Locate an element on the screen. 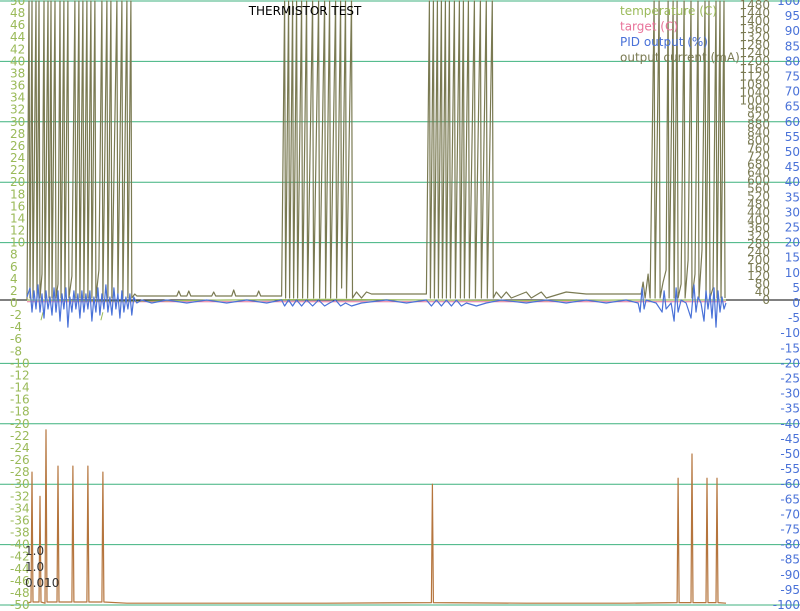 The height and width of the screenshot is (611, 800). right-axis-current-tick-label: 920 is located at coordinates (758, 117).